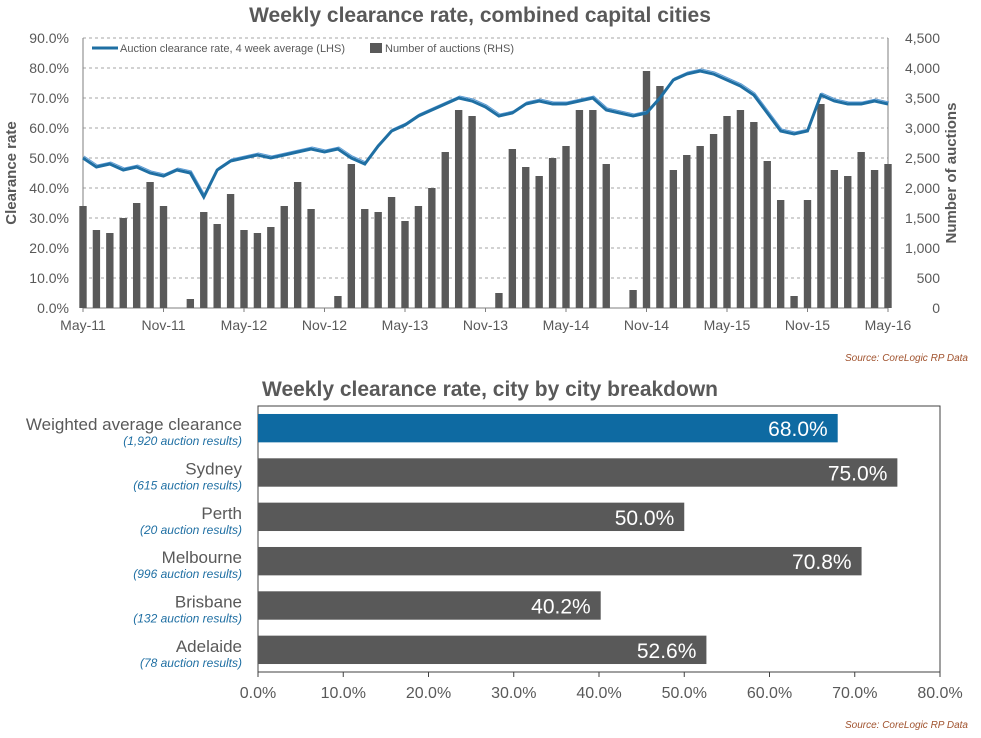 This screenshot has width=981, height=738. Describe the element at coordinates (798, 429) in the screenshot. I see `city-bar-value: 68.0%` at that location.